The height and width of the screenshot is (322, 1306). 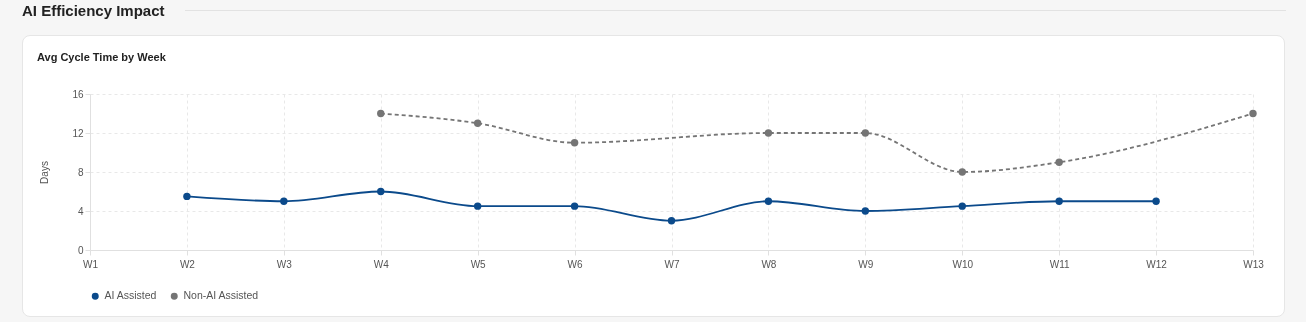 I want to click on legend-label: AI Assisted, so click(x=130, y=295).